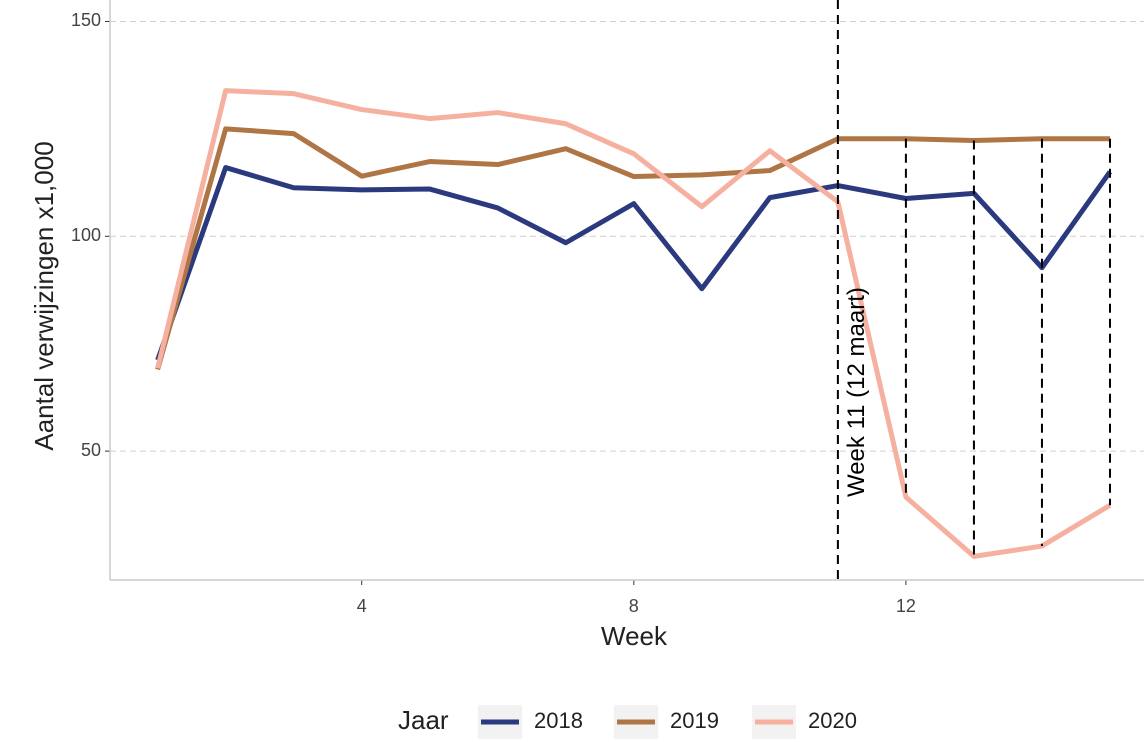 The width and height of the screenshot is (1144, 742). Describe the element at coordinates (906, 606) in the screenshot. I see `x-tick-label: 12` at that location.